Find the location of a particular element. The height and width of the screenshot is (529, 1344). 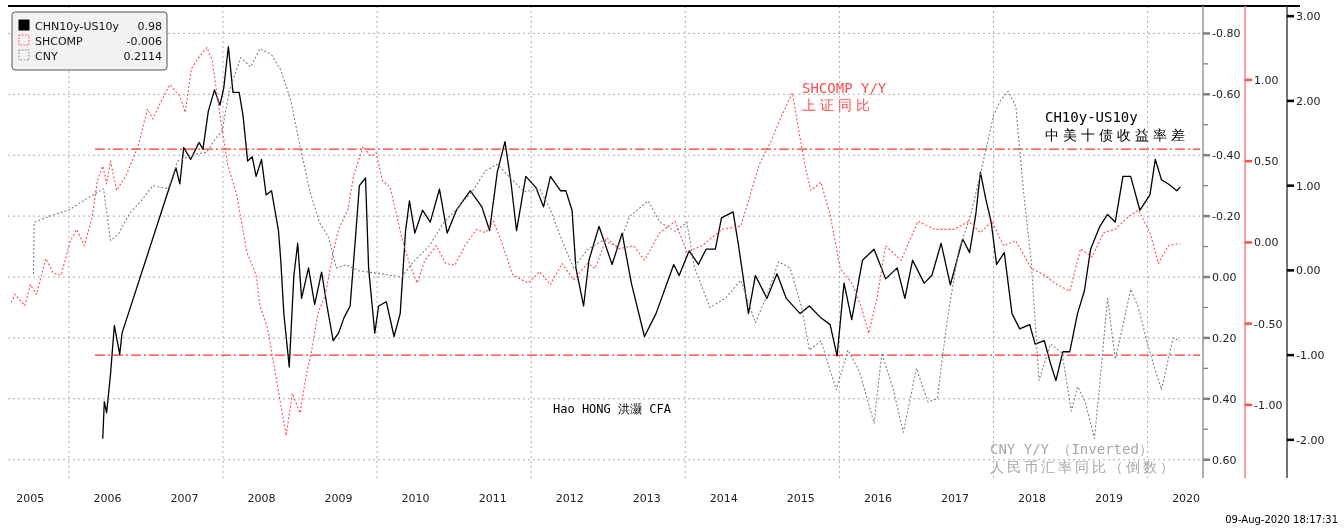

x-tick-label: 2019 is located at coordinates (1109, 498).